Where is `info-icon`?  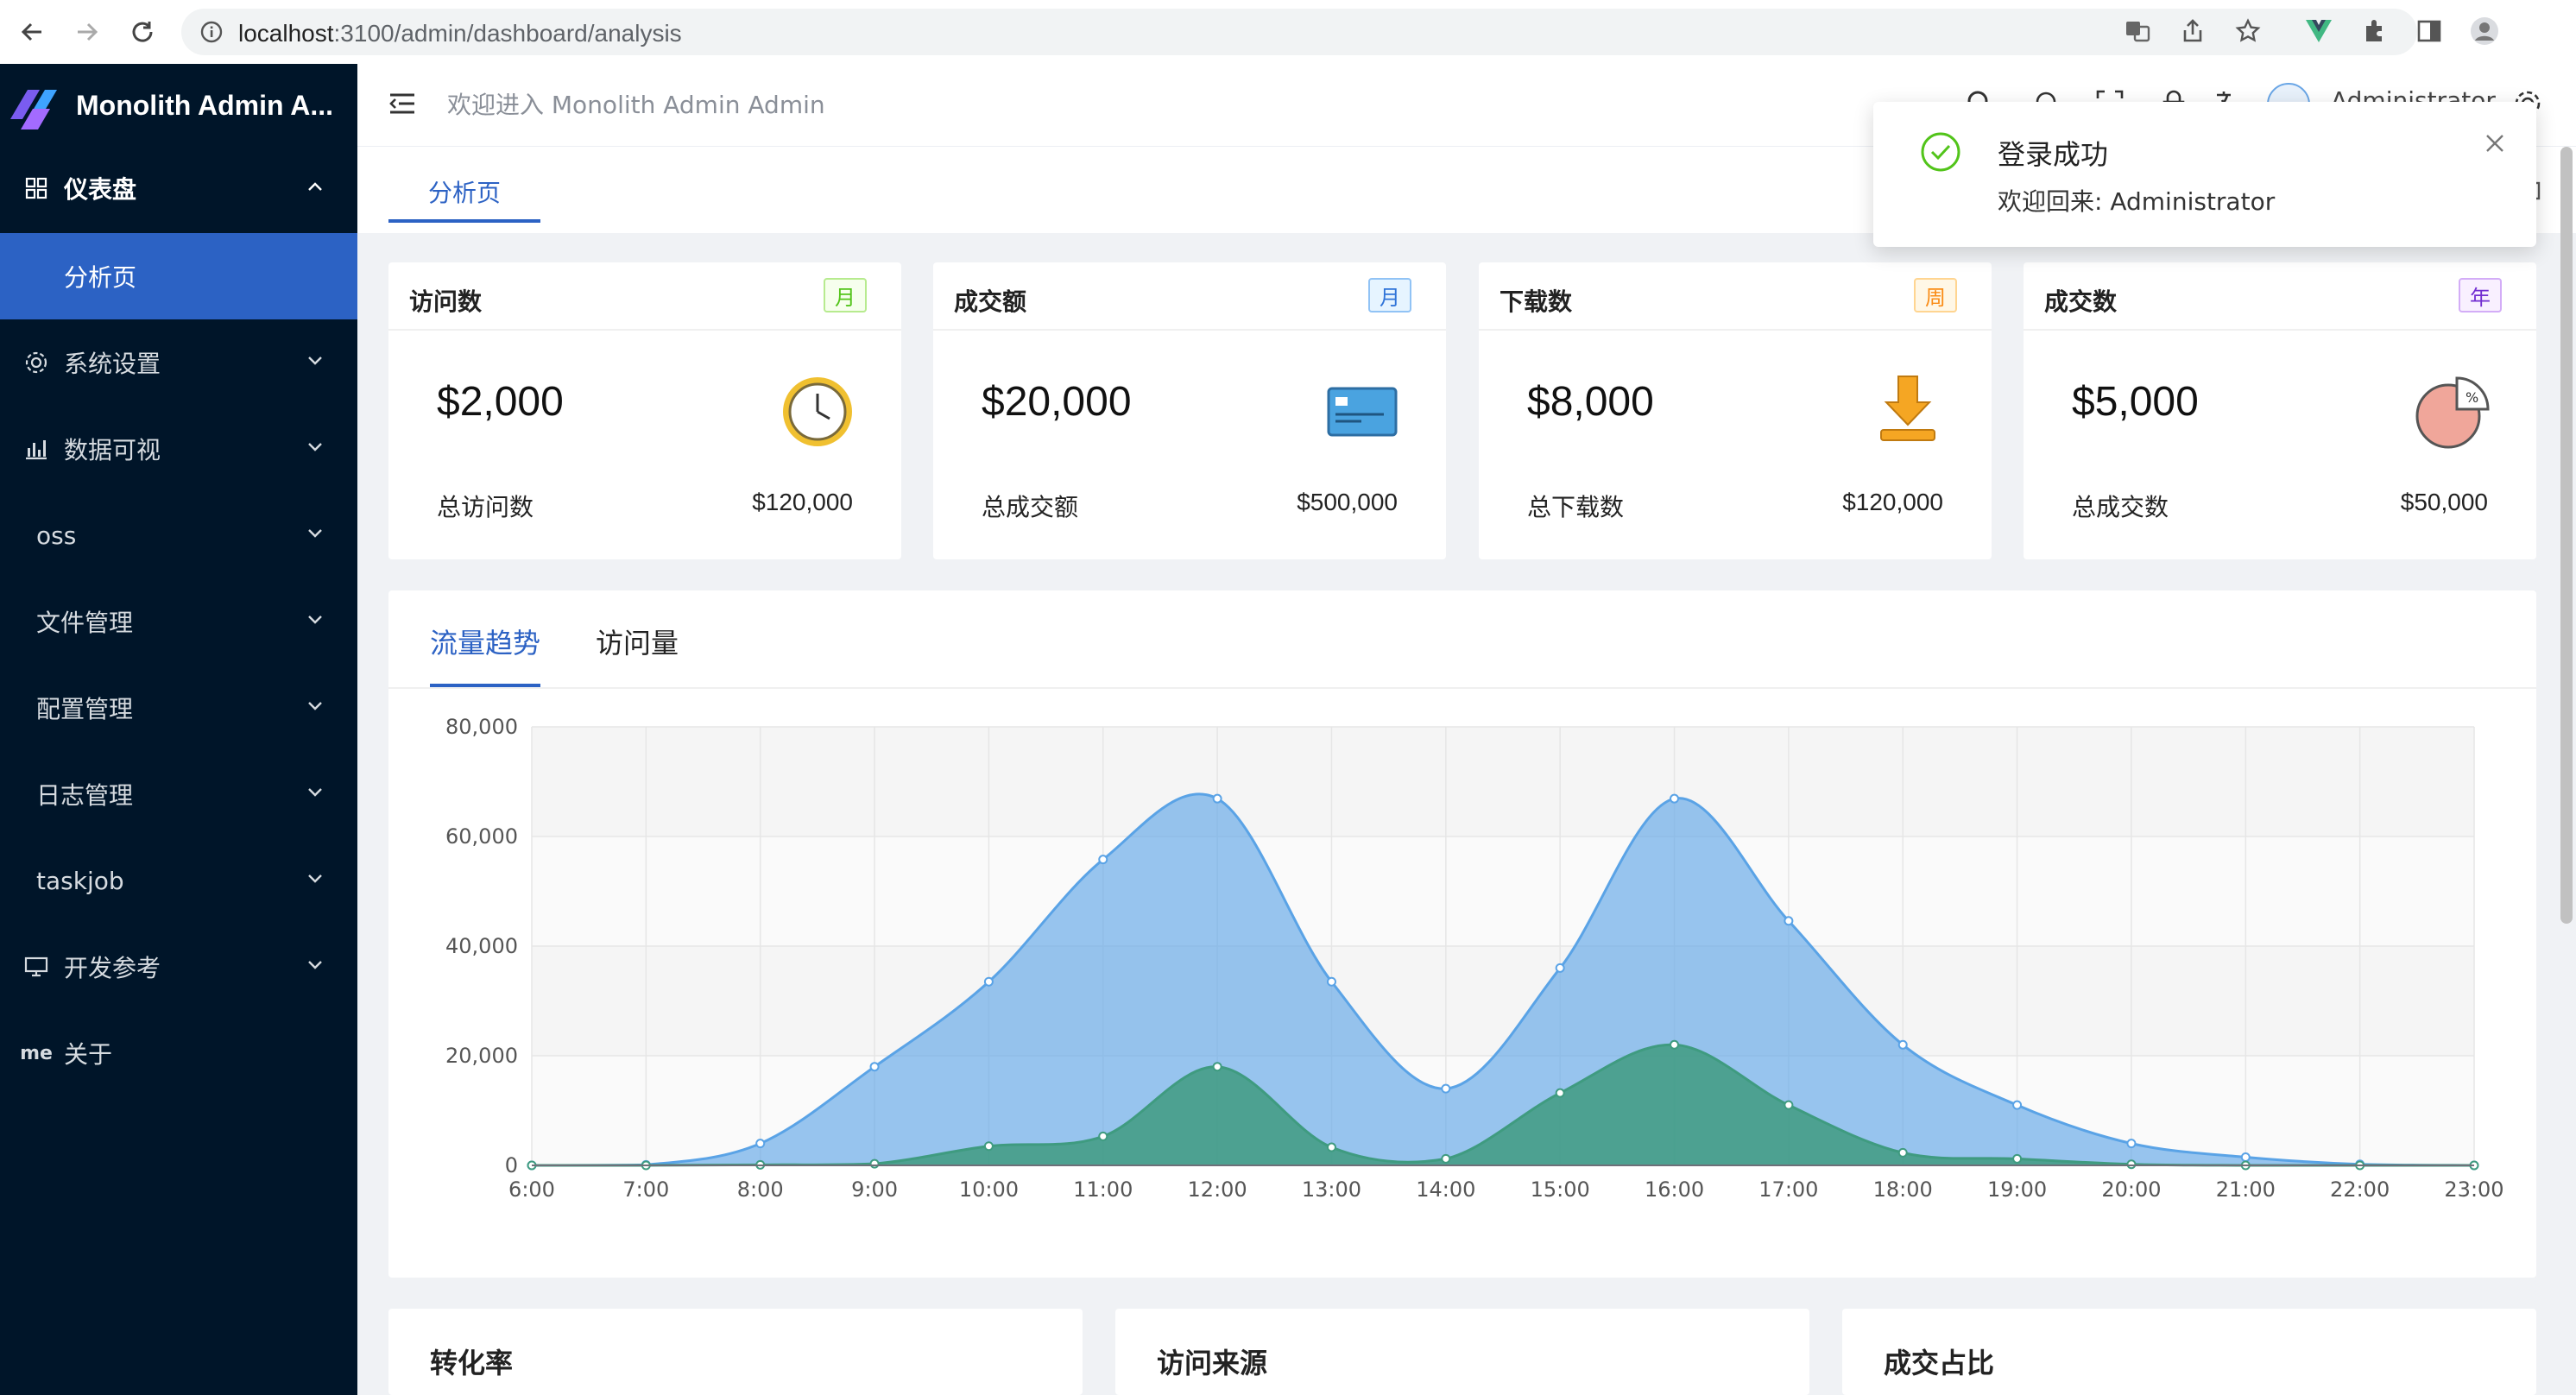 info-icon is located at coordinates (211, 32).